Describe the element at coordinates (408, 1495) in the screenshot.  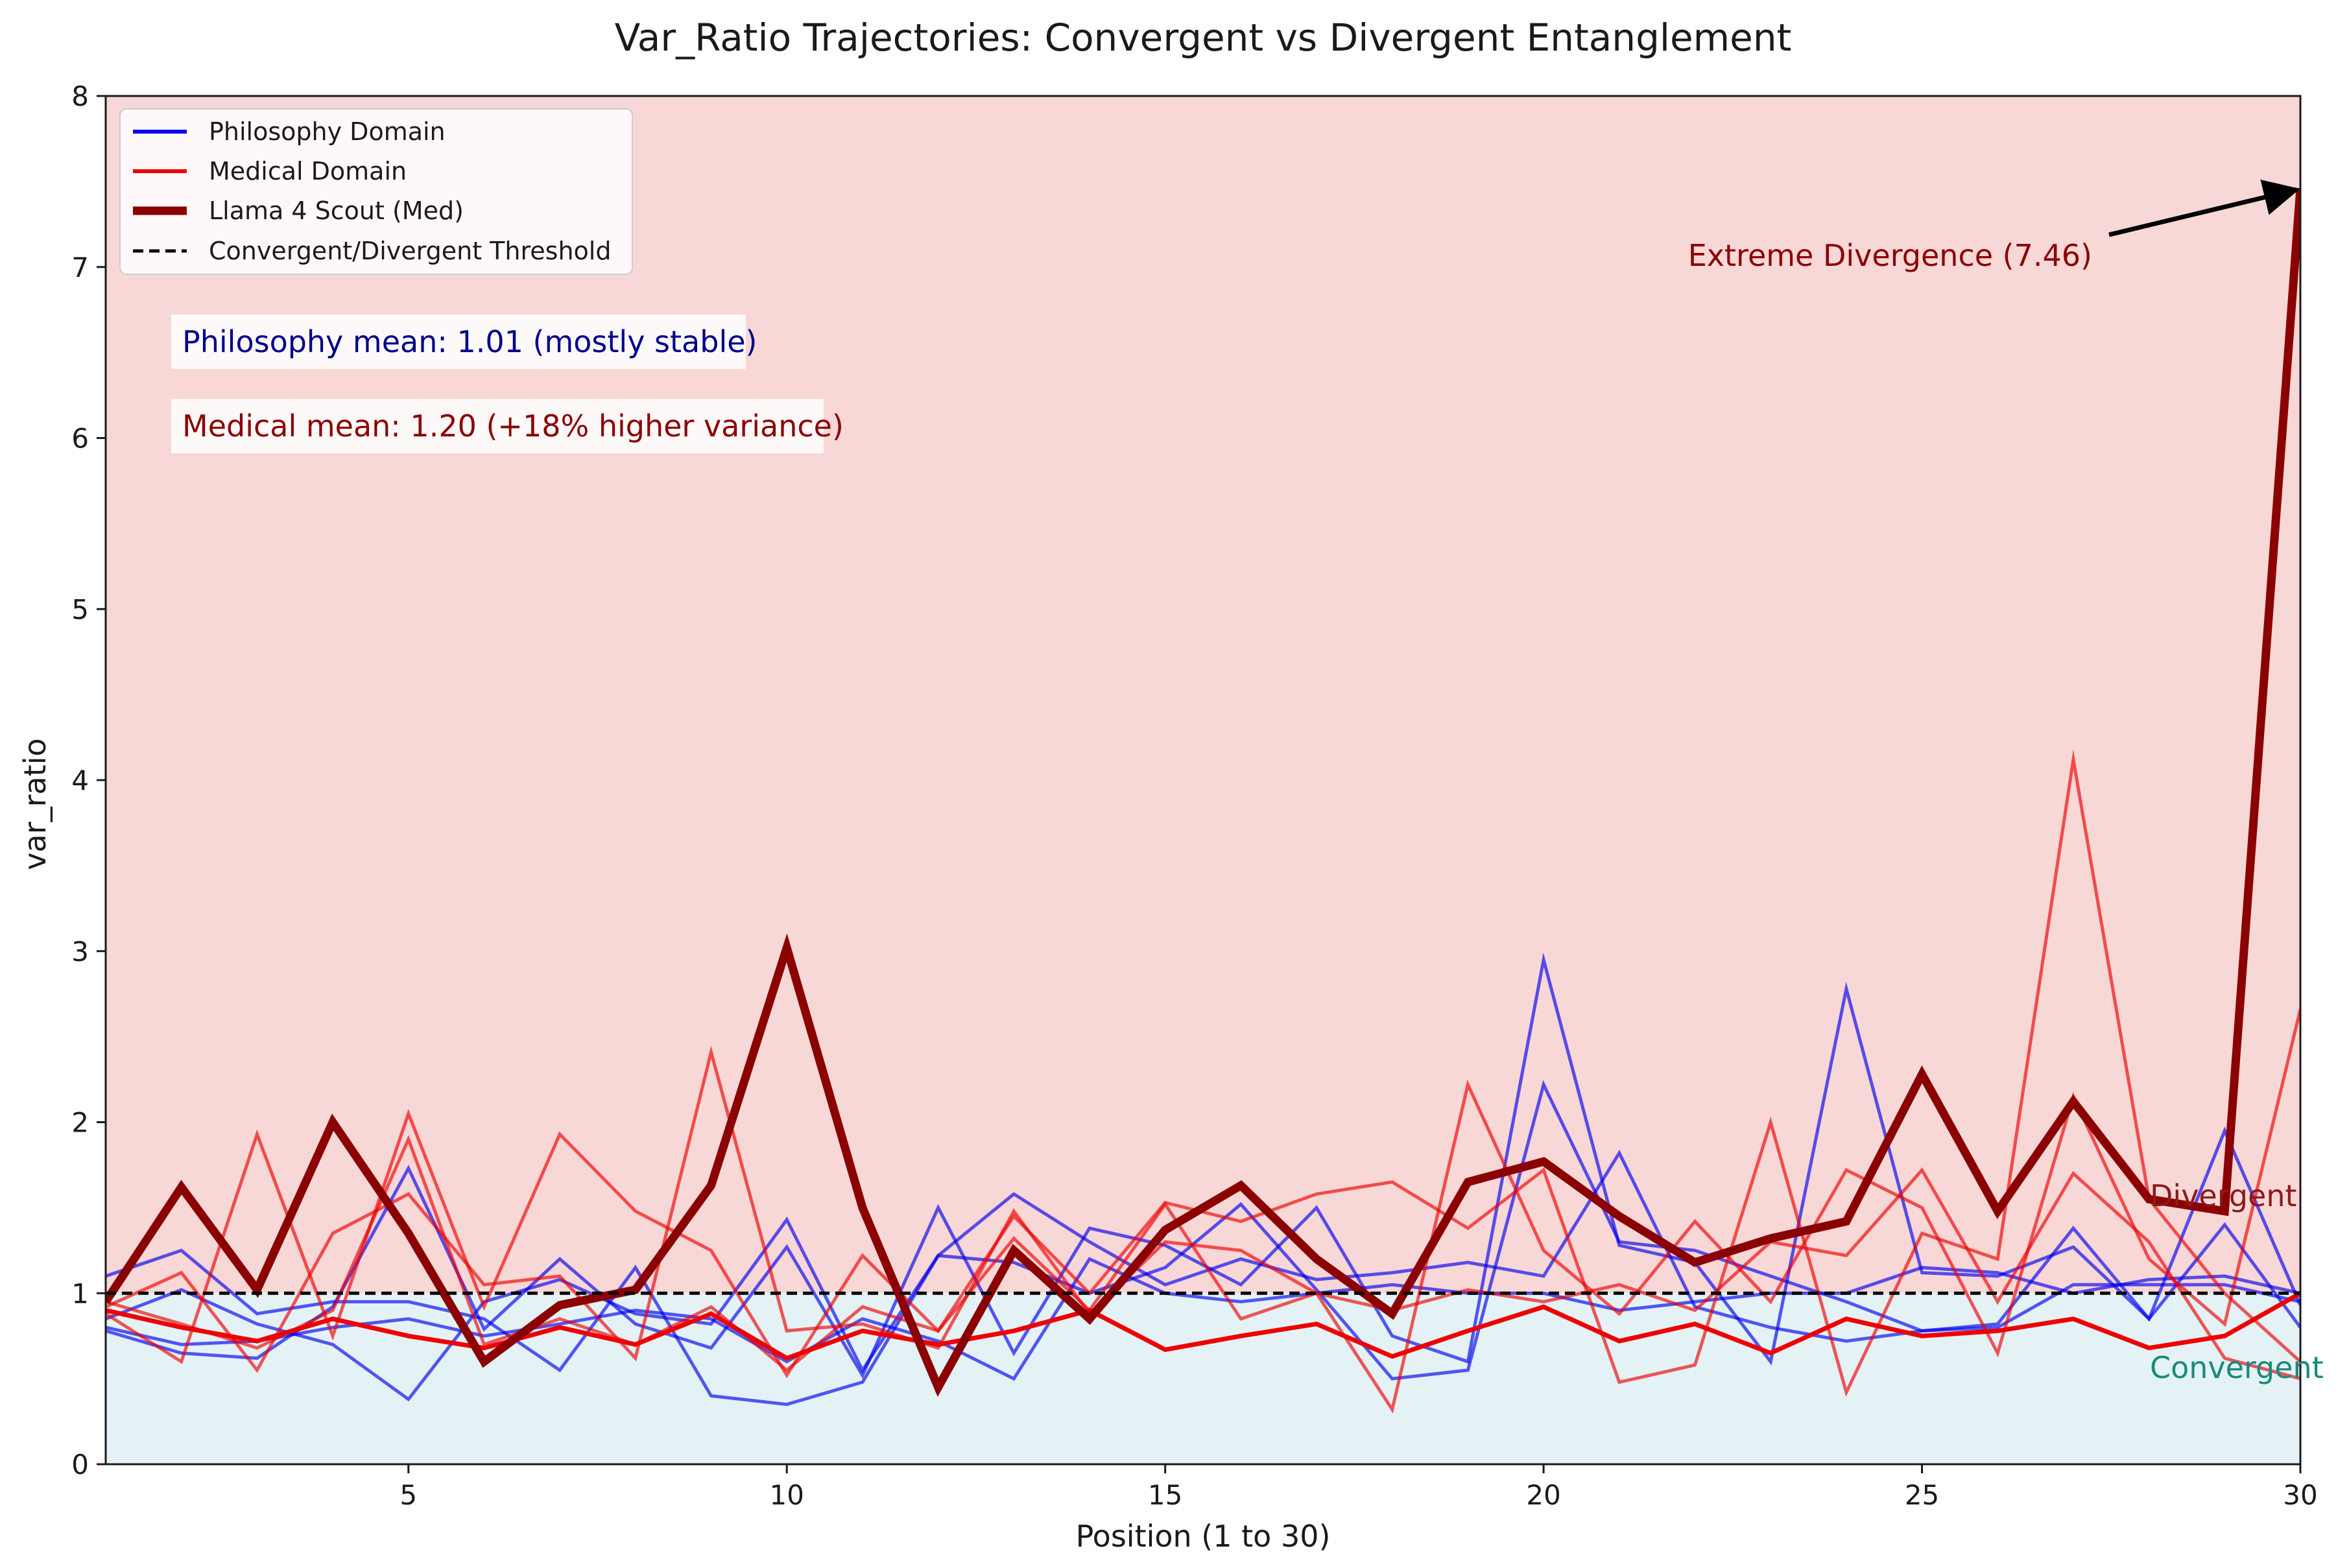
I see `x-tick-label: 5` at that location.